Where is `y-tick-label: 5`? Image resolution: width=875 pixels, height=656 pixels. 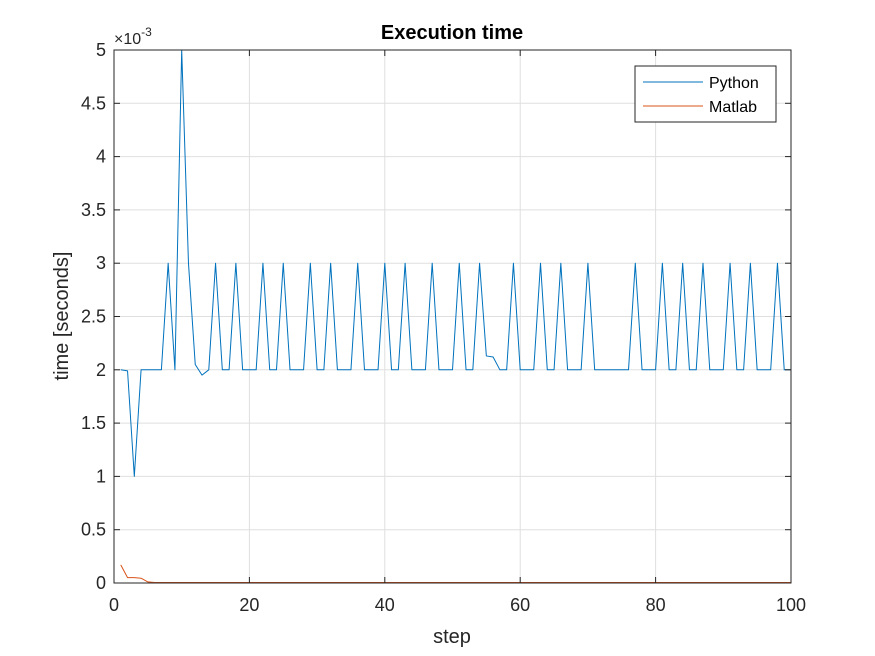
y-tick-label: 5 is located at coordinates (101, 50).